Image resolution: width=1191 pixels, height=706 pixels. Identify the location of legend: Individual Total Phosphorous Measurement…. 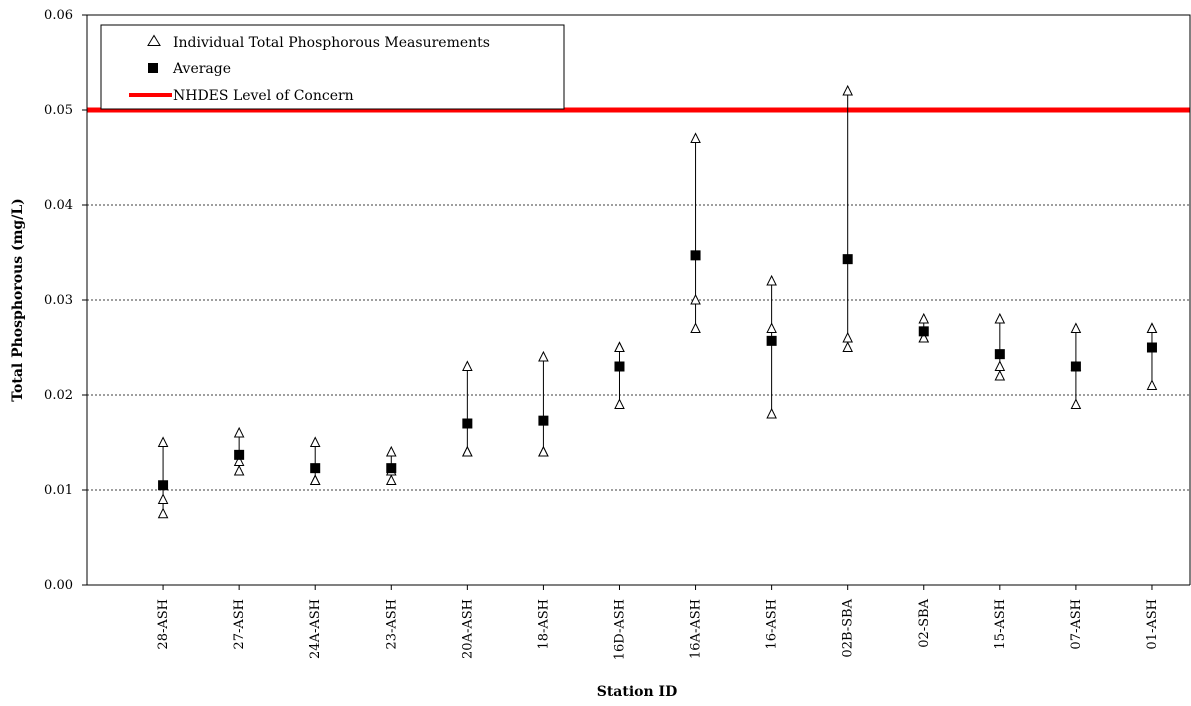
(332, 67).